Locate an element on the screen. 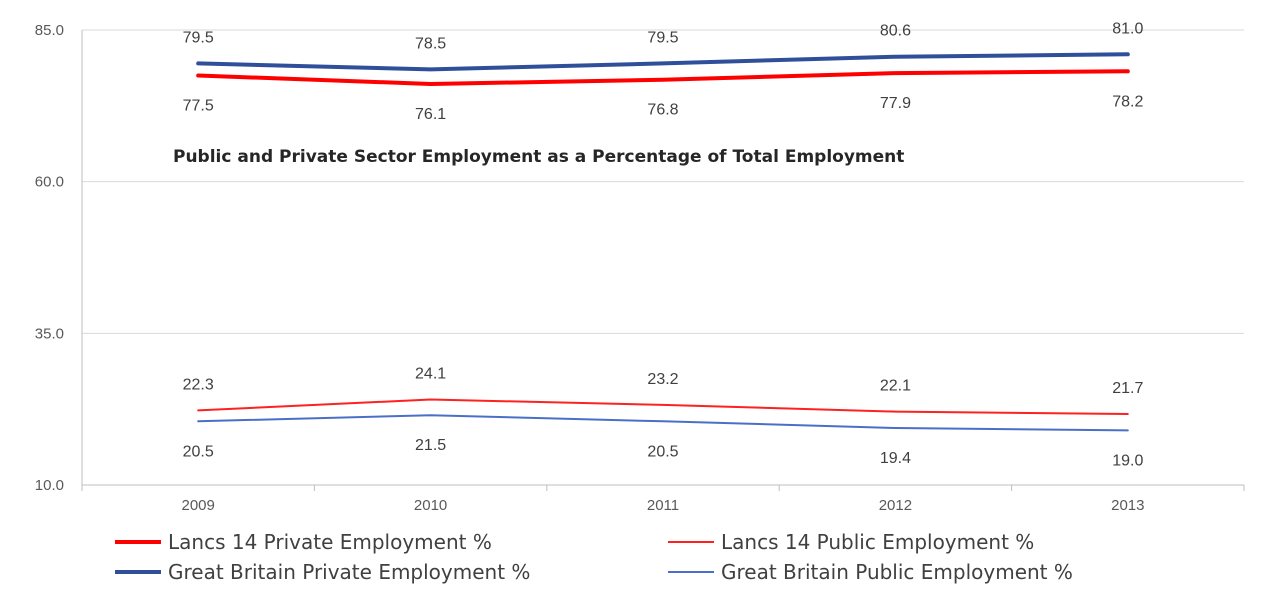 The height and width of the screenshot is (595, 1266). data-label: 76.1 is located at coordinates (430, 114).